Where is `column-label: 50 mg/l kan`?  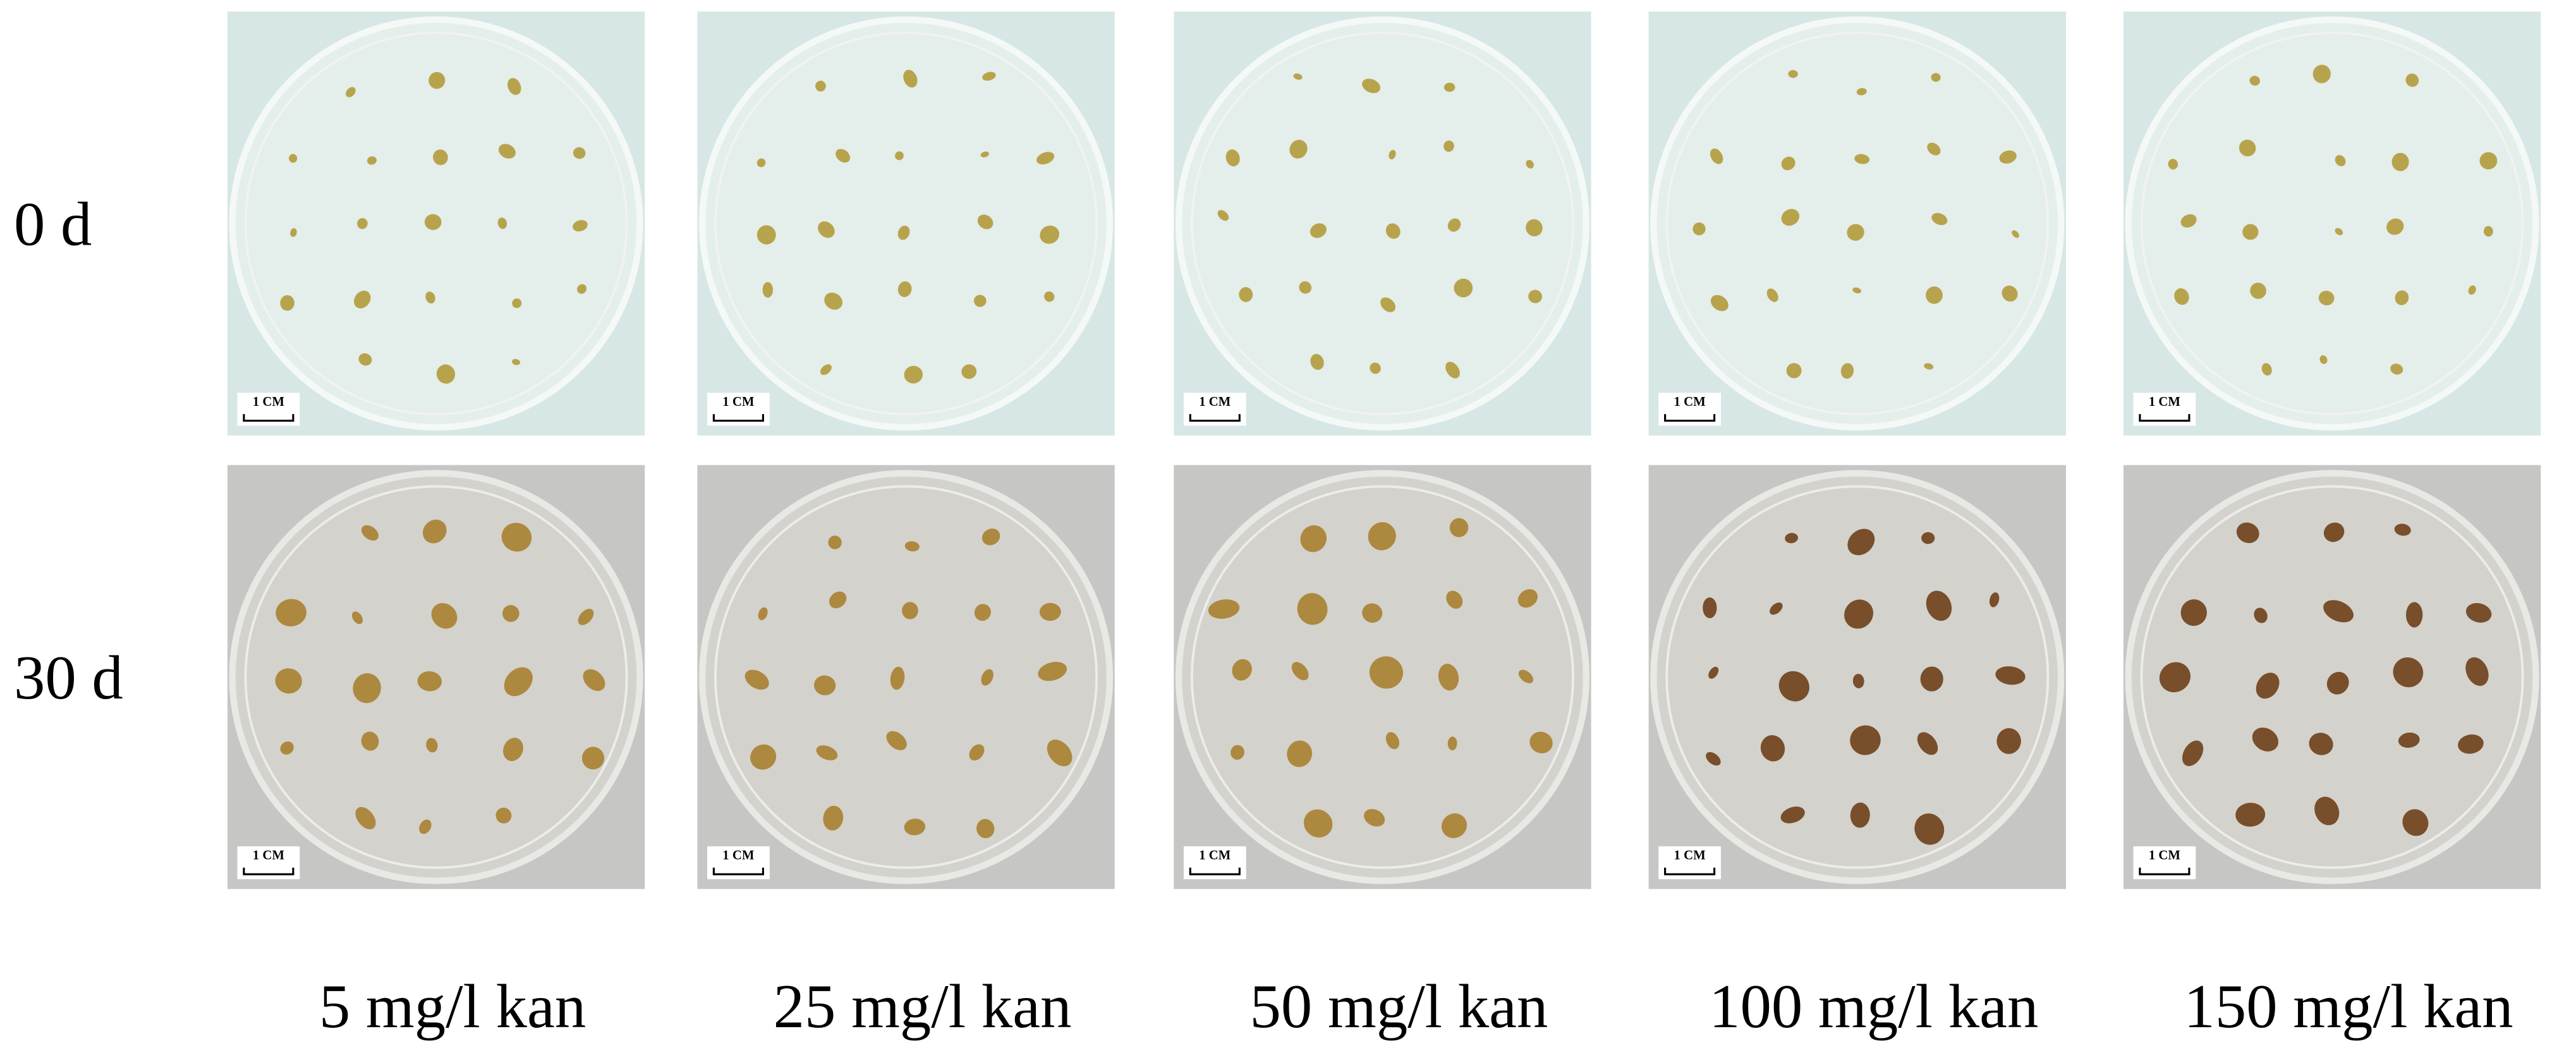 column-label: 50 mg/l kan is located at coordinates (1399, 1006).